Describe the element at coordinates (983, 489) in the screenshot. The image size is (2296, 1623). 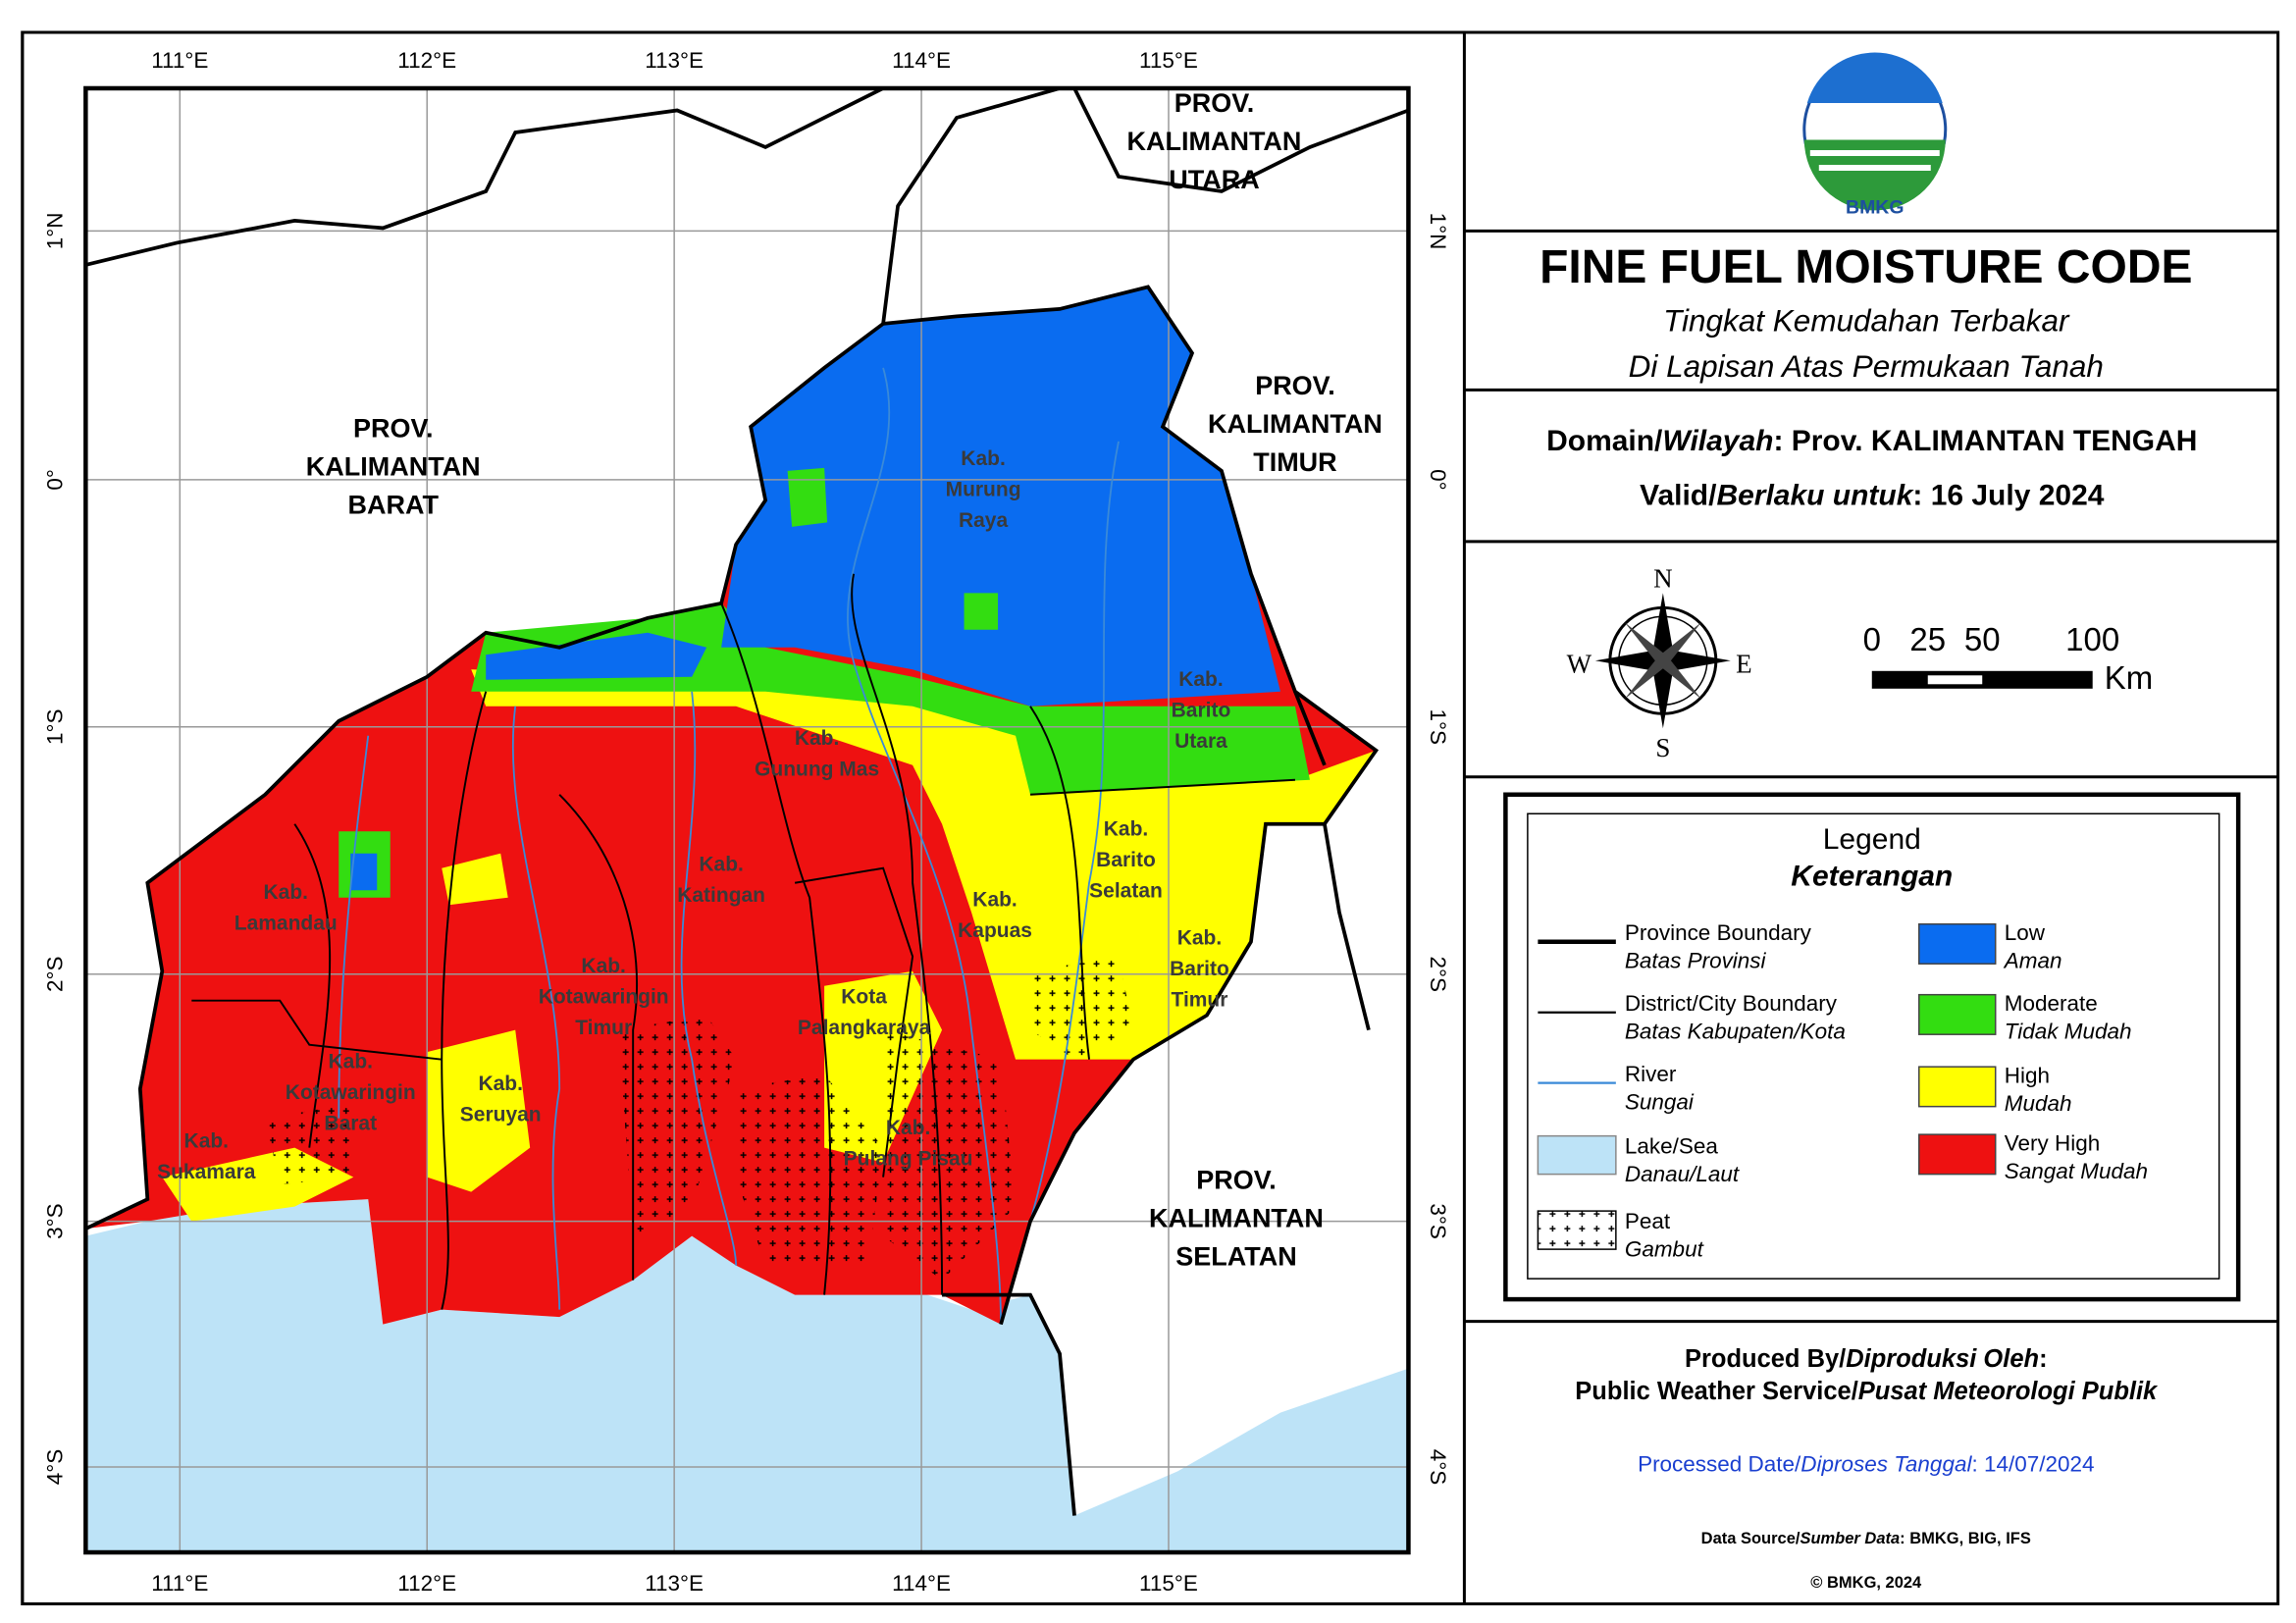
I see `regency-label: Murung` at that location.